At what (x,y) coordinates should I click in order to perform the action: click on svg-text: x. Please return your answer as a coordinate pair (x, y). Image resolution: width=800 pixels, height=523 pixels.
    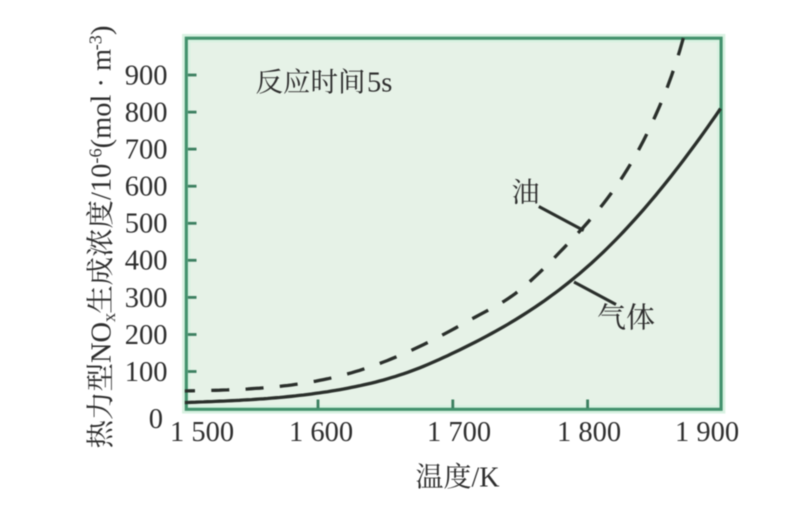
    Looking at the image, I should click on (109, 317).